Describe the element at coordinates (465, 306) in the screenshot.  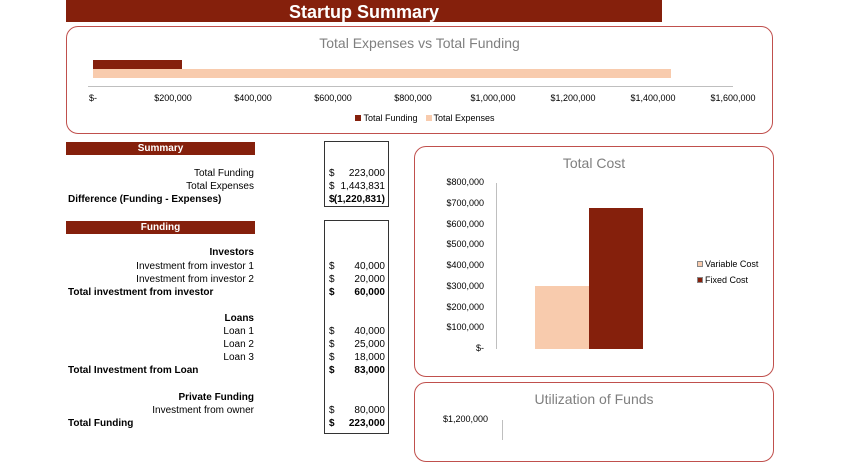
I see `y-tick-label: $200,000` at that location.